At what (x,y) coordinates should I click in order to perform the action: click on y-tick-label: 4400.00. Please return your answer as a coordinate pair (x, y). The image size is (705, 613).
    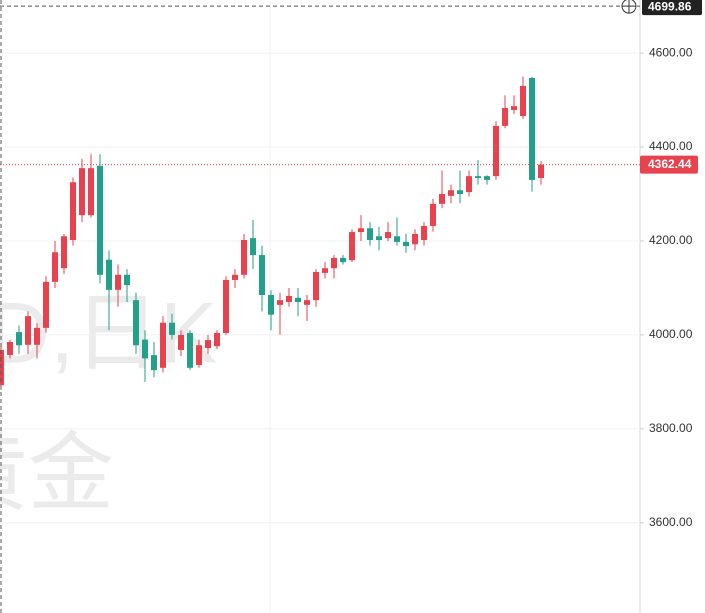
    Looking at the image, I should click on (671, 146).